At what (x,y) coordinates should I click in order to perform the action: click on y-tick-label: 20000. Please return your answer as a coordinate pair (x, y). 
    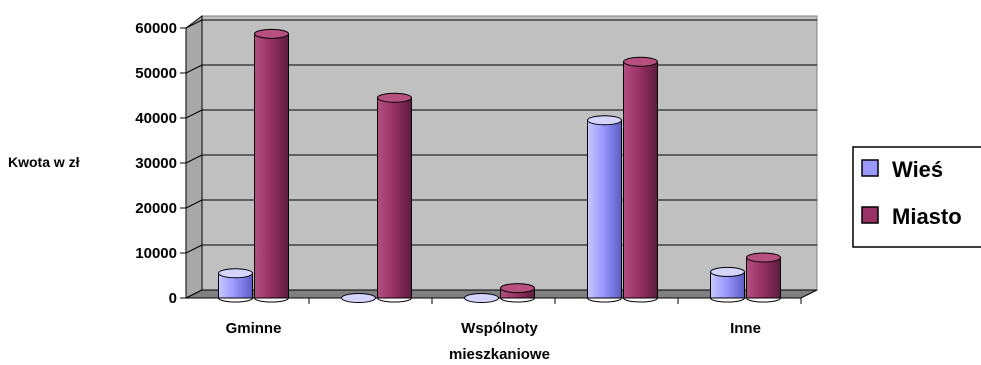
    Looking at the image, I should click on (156, 208).